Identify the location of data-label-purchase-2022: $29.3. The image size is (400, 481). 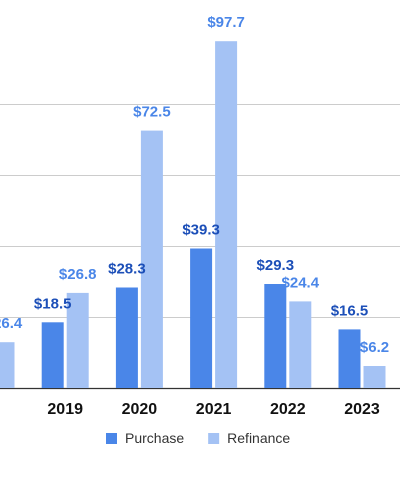
(276, 265).